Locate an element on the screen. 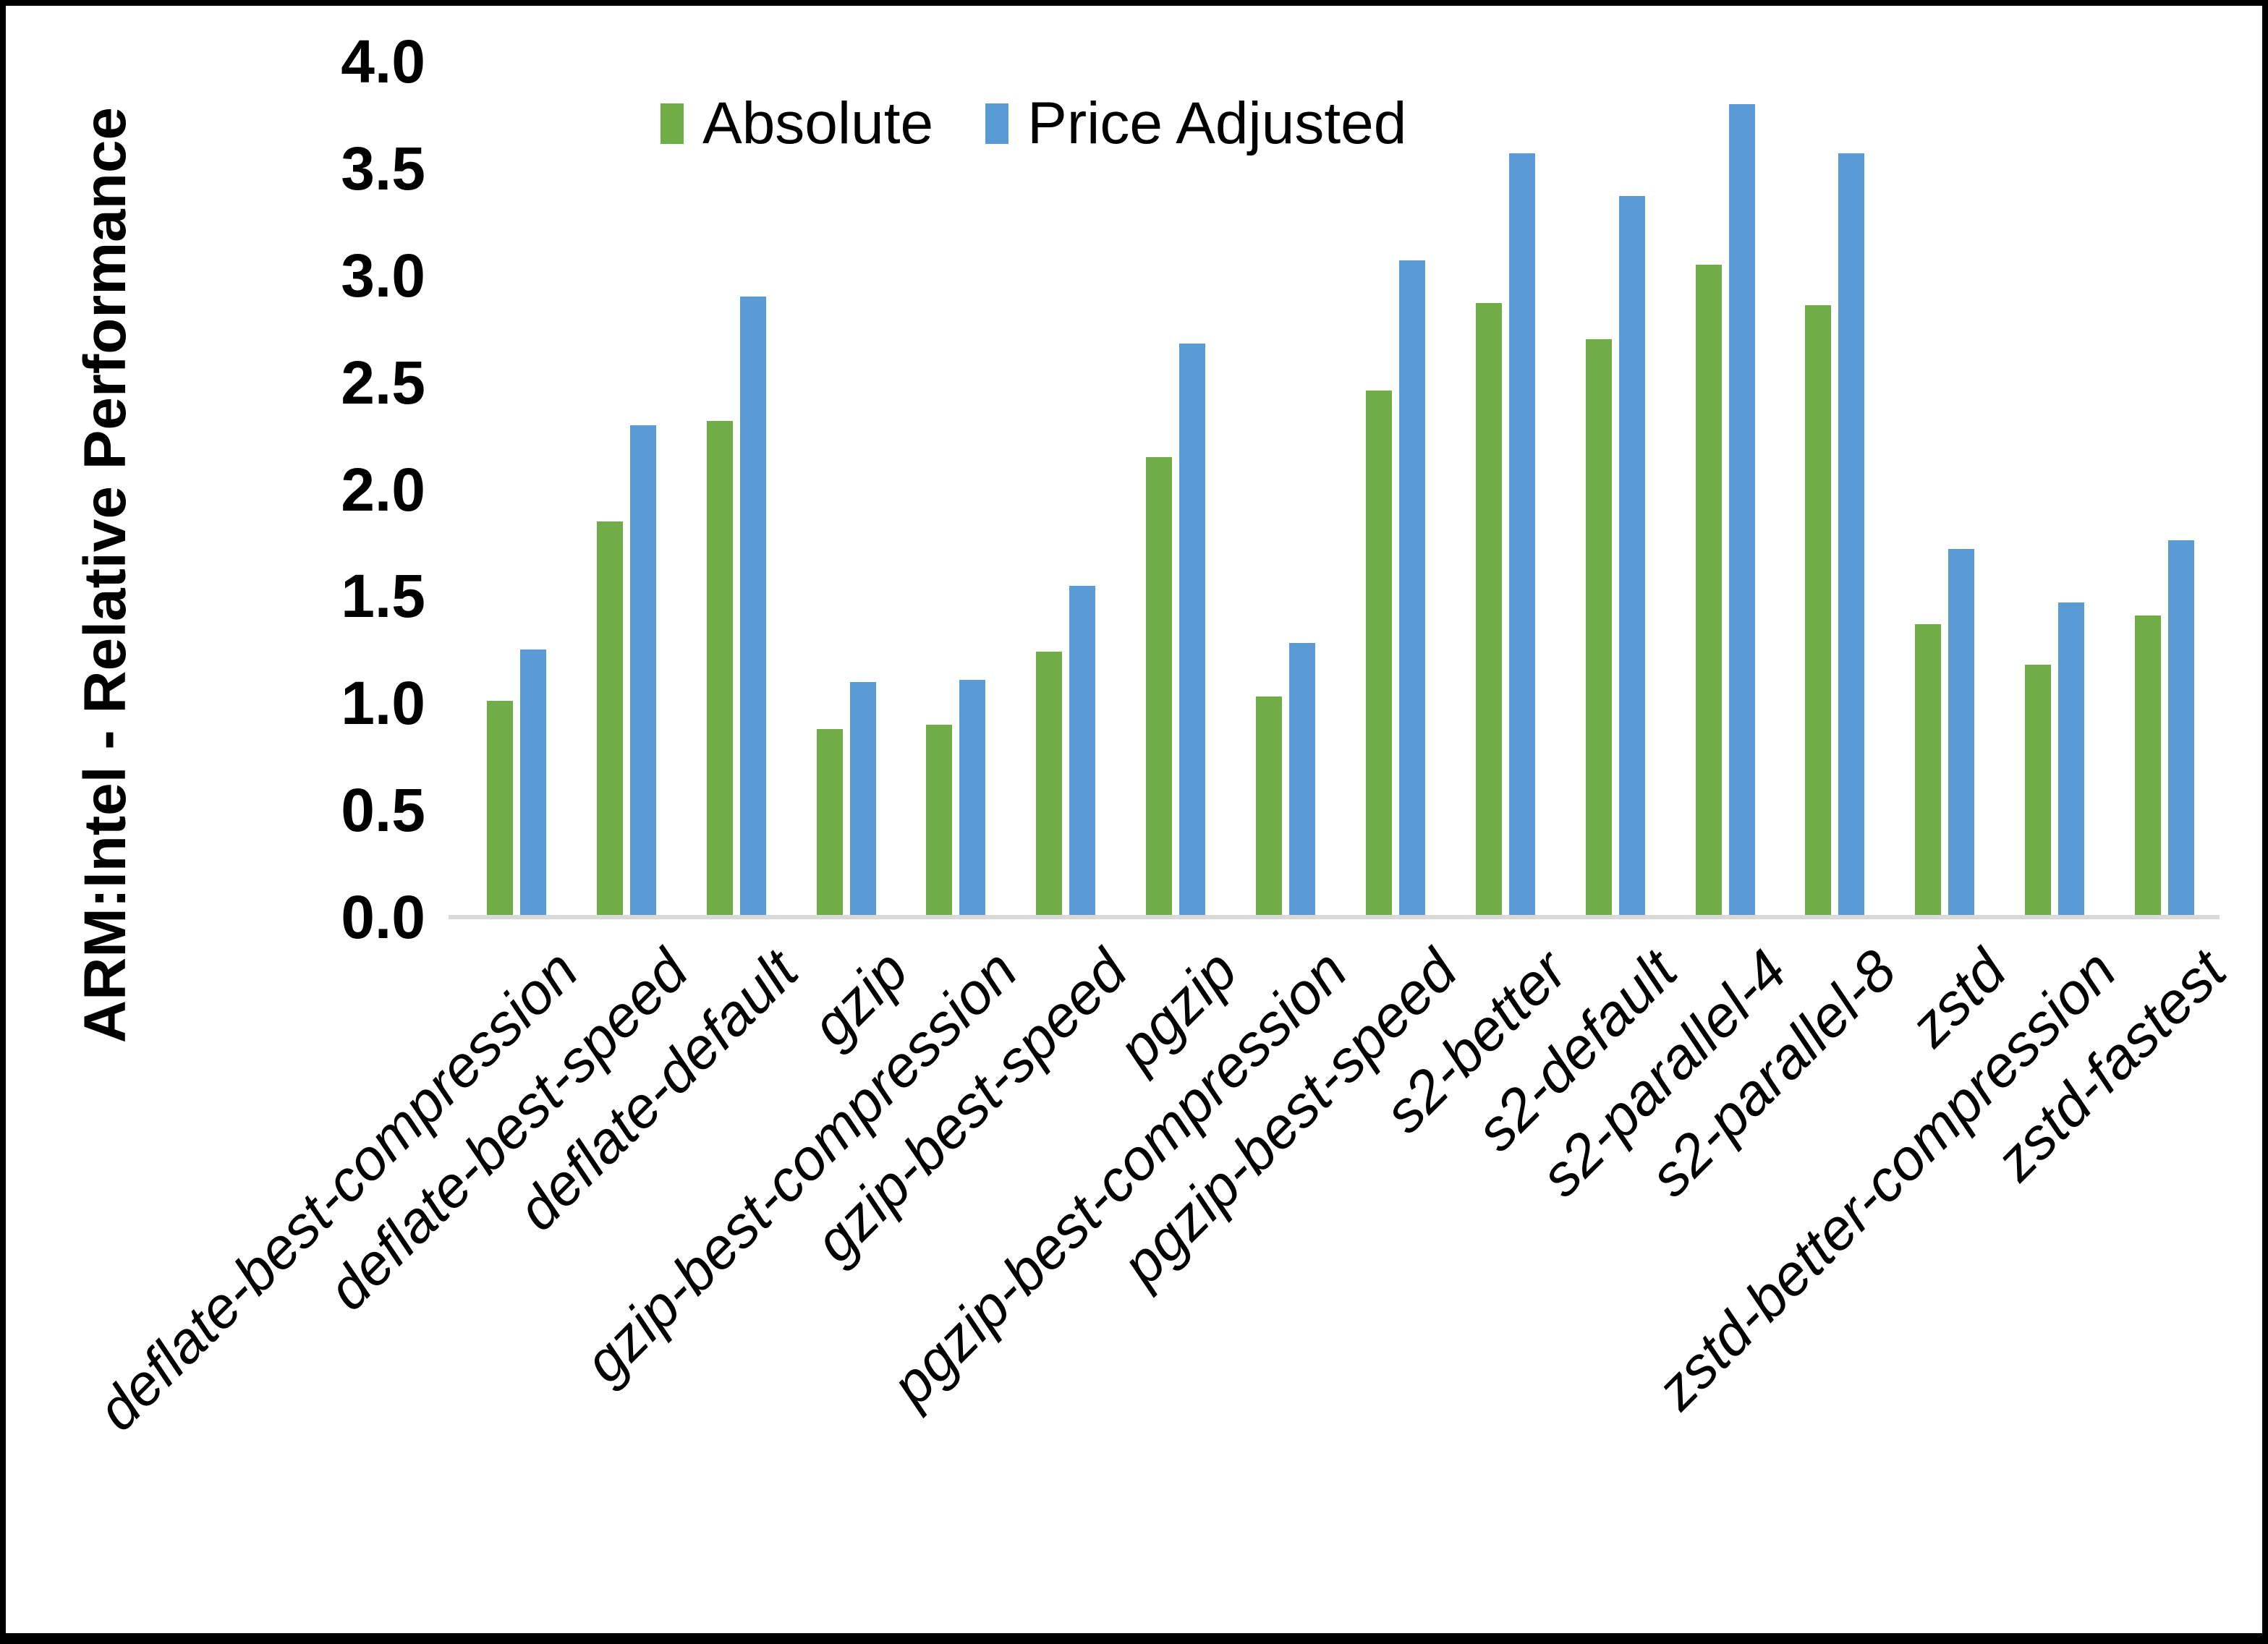 This screenshot has height=1644, width=2268. y-axis-title: ARM:Intel - Relative Performance is located at coordinates (105, 575).